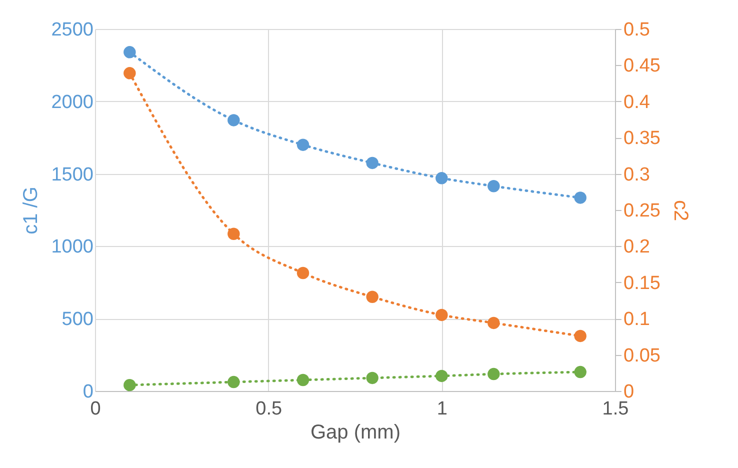  What do you see at coordinates (680, 211) in the screenshot?
I see `y2-axis-title: c2` at bounding box center [680, 211].